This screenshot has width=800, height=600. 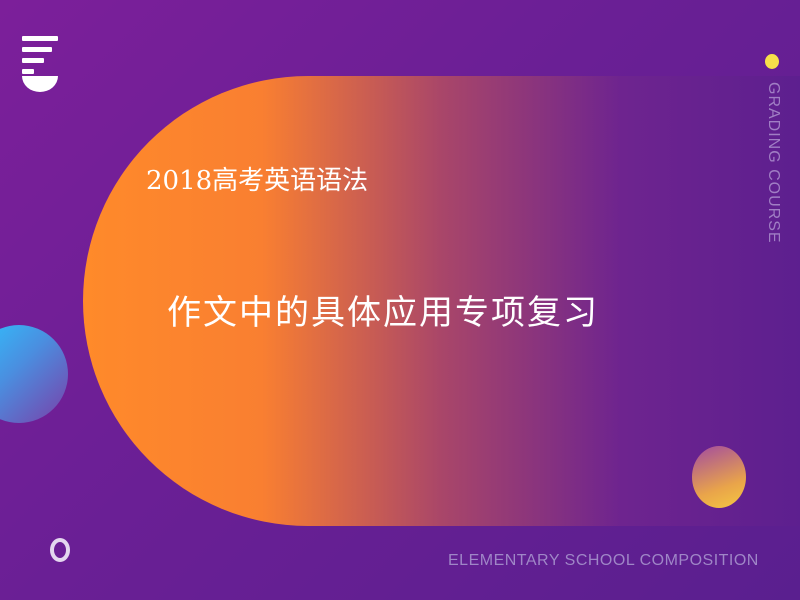 What do you see at coordinates (40, 64) in the screenshot?
I see `stacked-lines-logo-icon` at bounding box center [40, 64].